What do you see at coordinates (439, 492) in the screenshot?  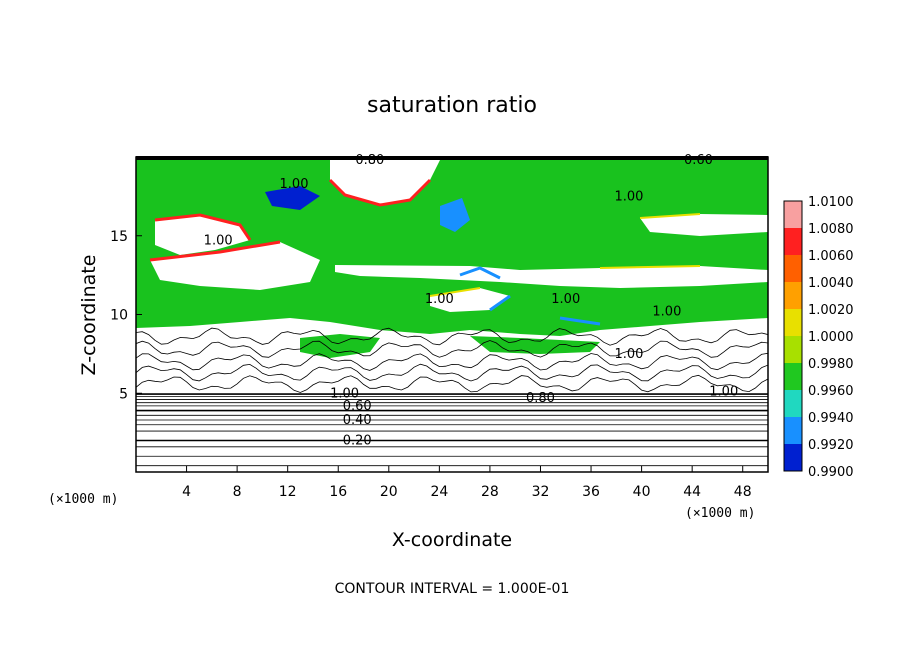 I see `x-tick-label: 24` at bounding box center [439, 492].